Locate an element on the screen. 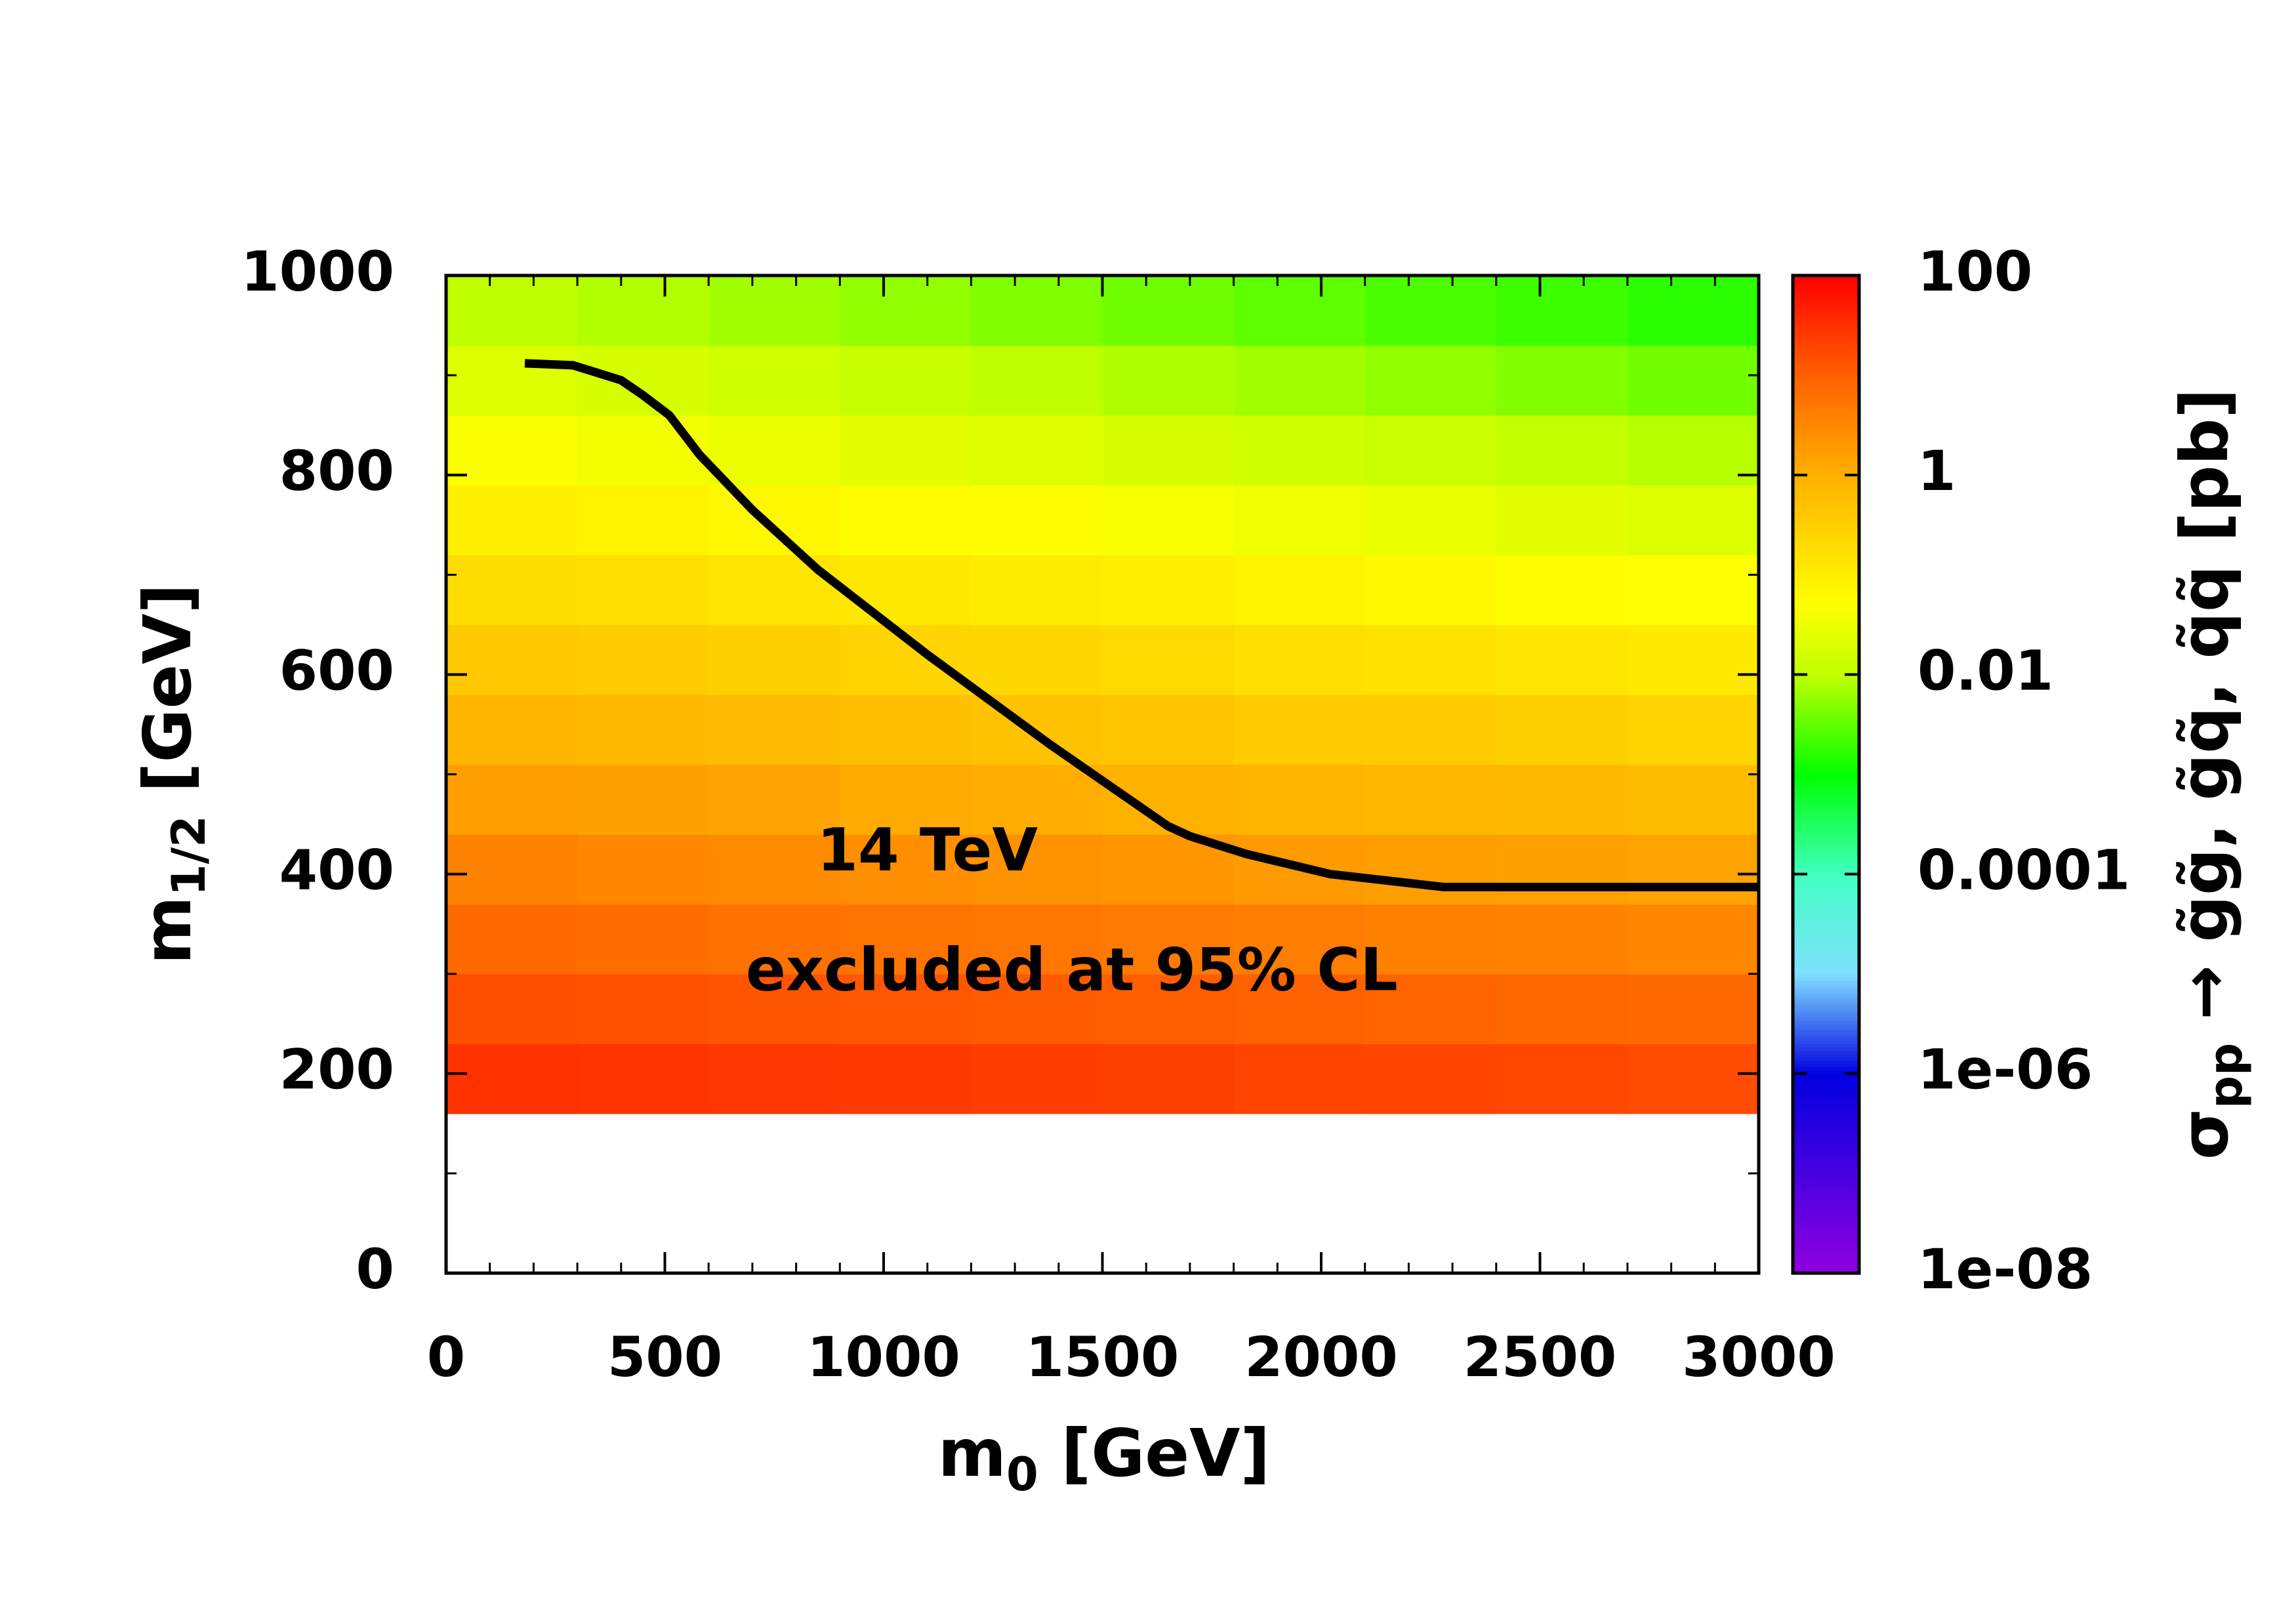  y-tick-label: 0 is located at coordinates (375, 1269).